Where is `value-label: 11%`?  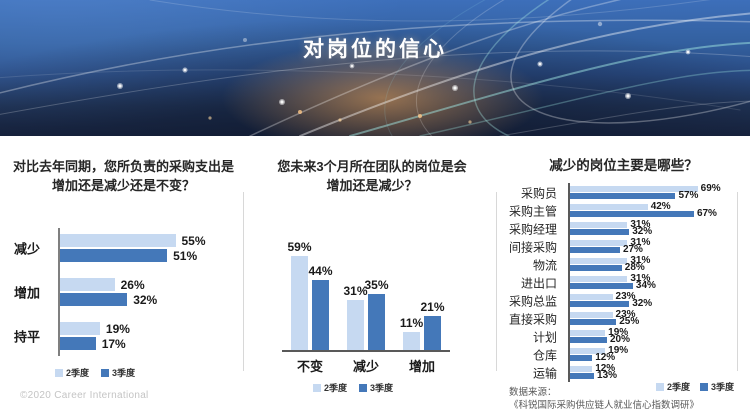
value-label: 11% is located at coordinates (411, 323).